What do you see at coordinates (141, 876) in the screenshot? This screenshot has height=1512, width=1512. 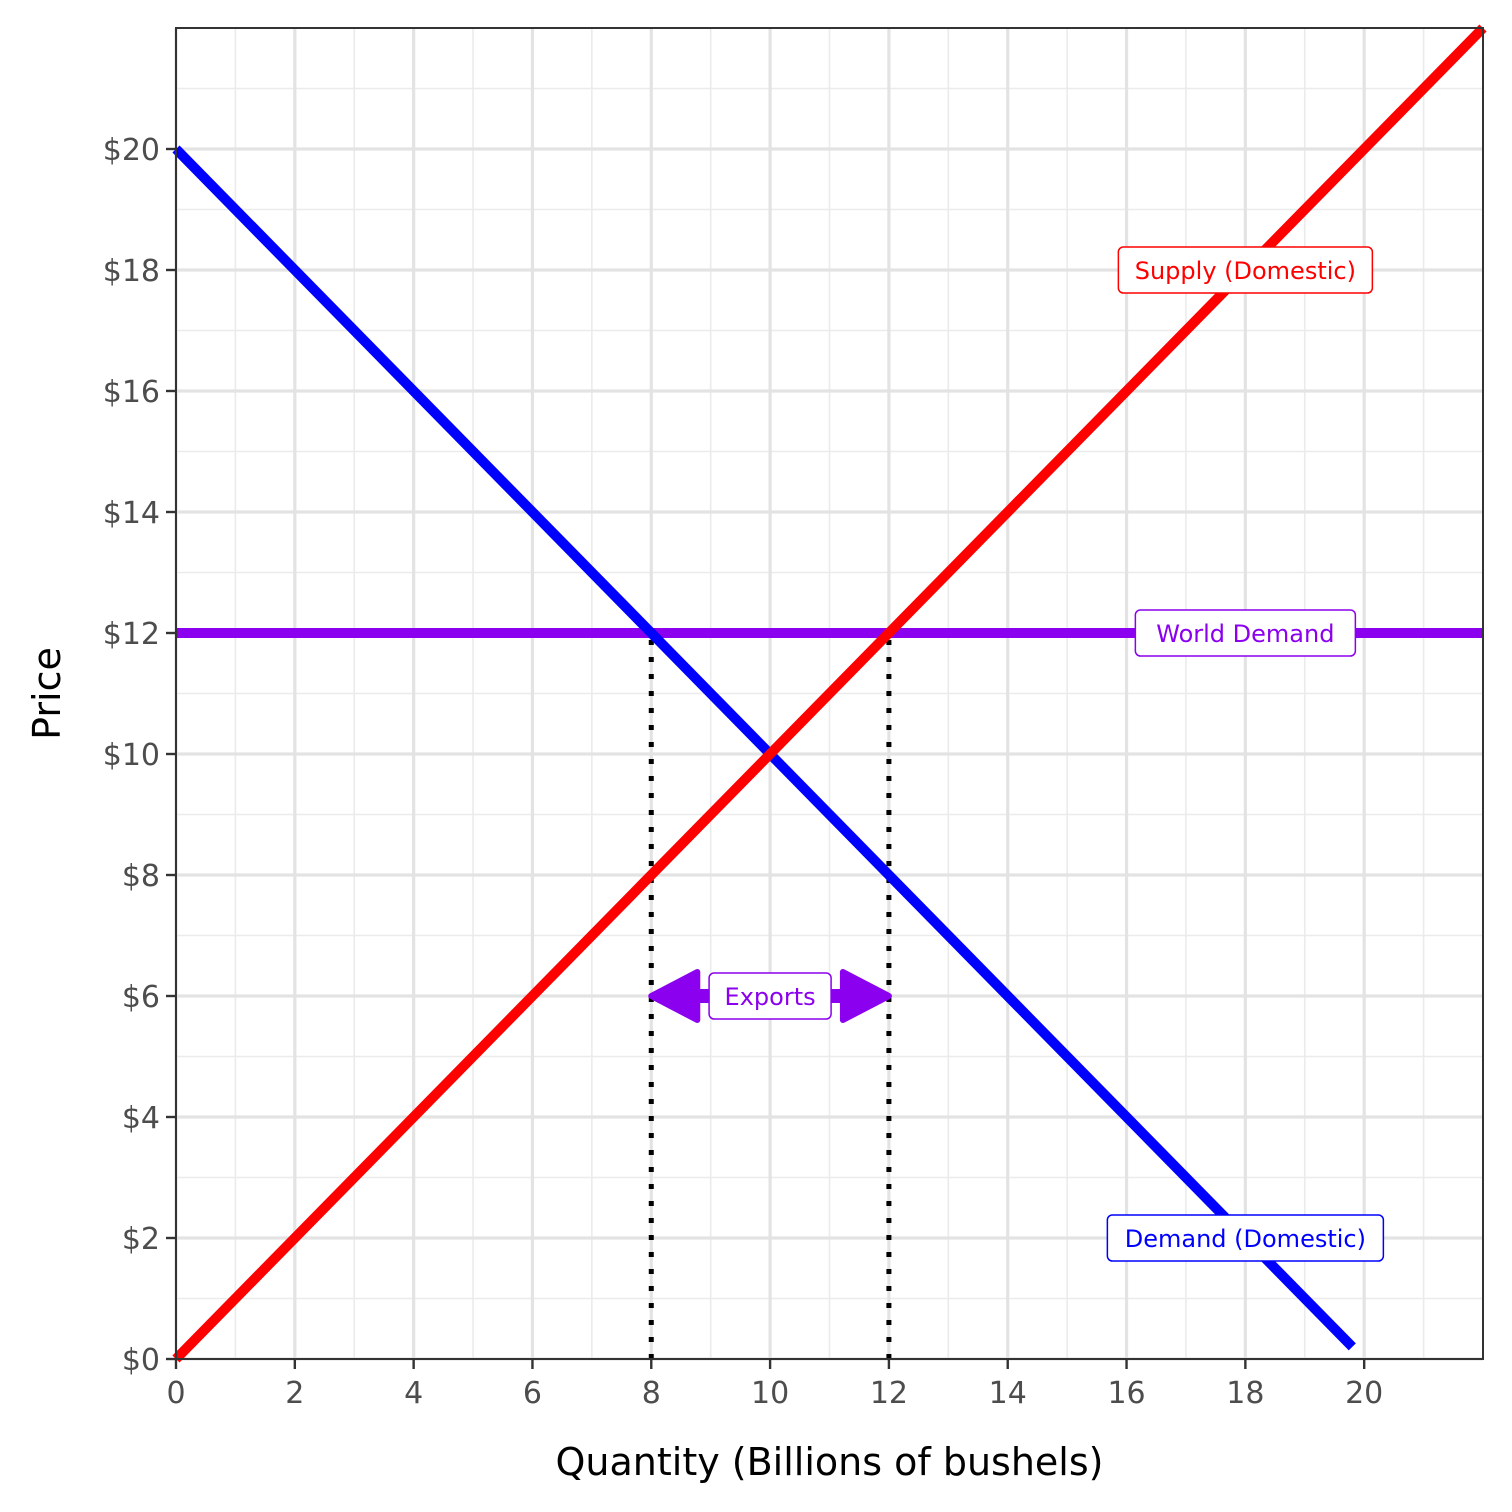 I see `y-tick-label: $8` at bounding box center [141, 876].